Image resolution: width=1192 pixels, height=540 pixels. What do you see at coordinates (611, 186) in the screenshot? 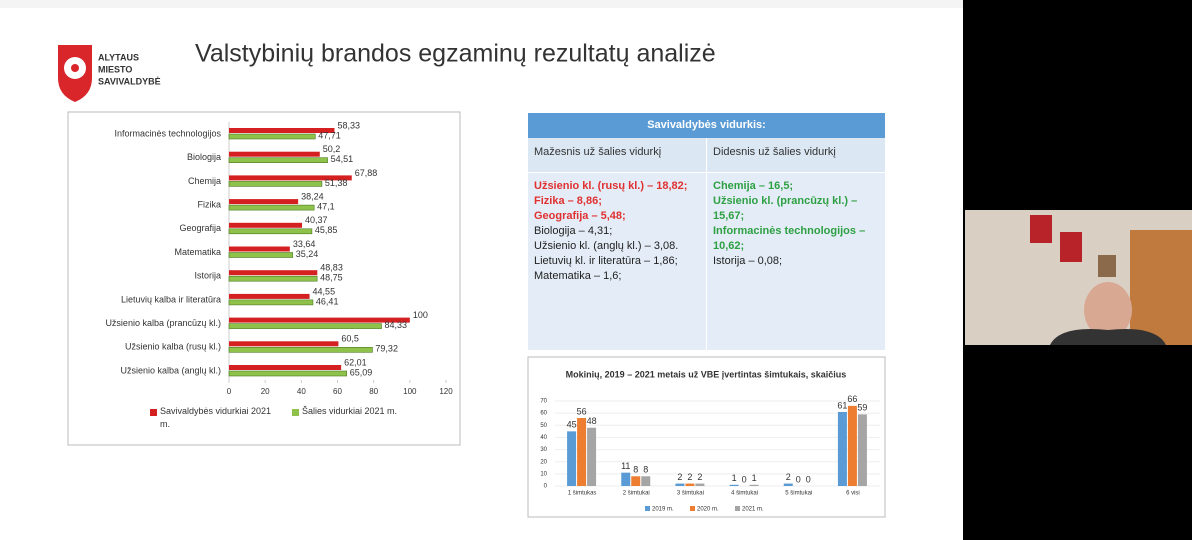
I see `table-item: Užsienio kl. (rusų kl.) – 18,82;` at bounding box center [611, 186].